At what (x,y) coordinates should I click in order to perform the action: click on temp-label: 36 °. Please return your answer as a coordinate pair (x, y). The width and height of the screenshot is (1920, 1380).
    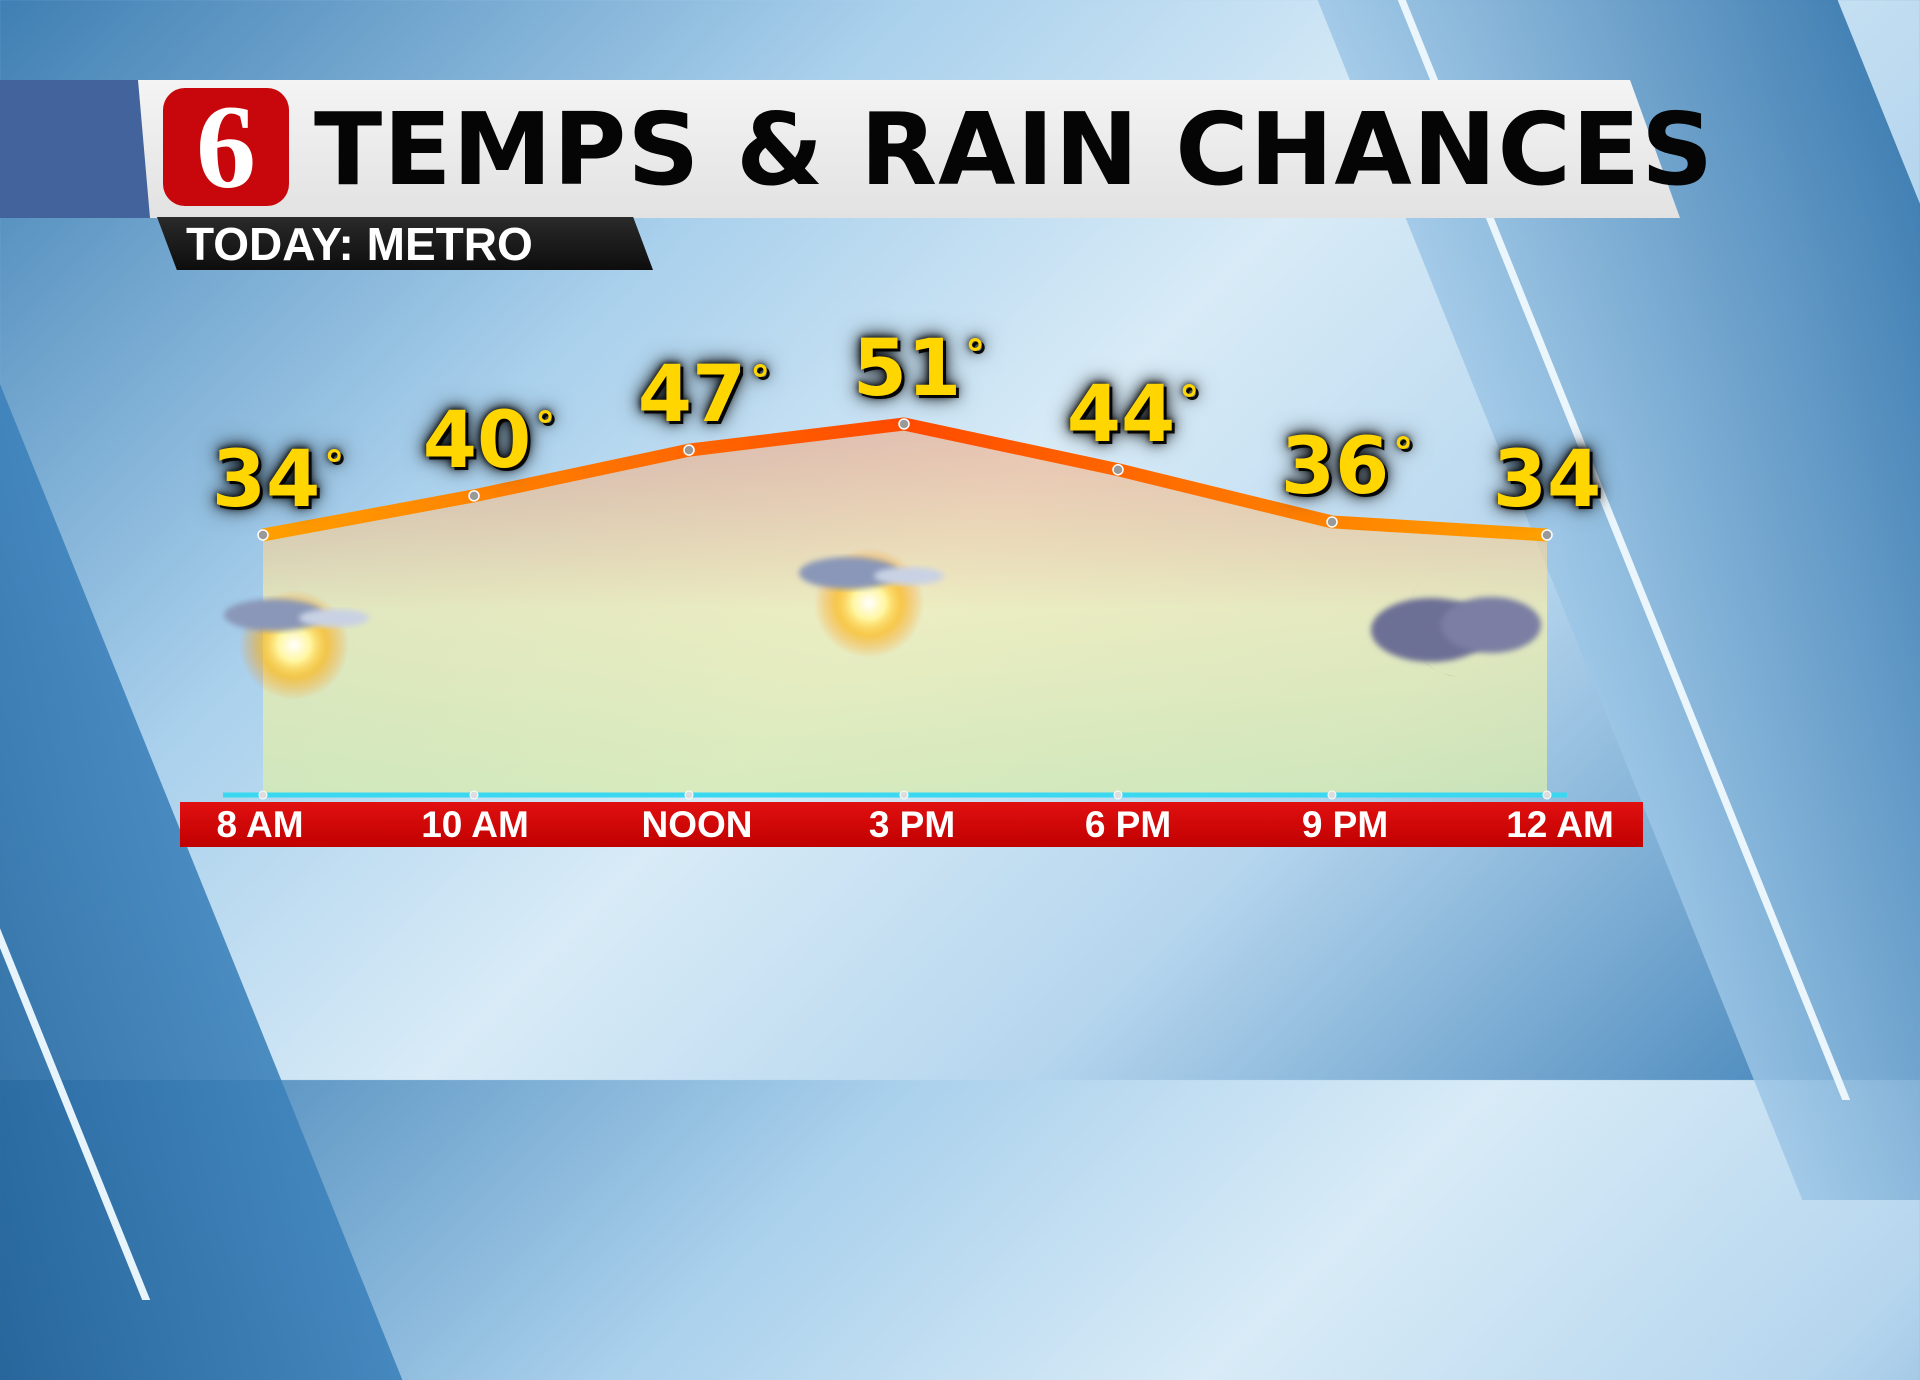
    Looking at the image, I should click on (1347, 467).